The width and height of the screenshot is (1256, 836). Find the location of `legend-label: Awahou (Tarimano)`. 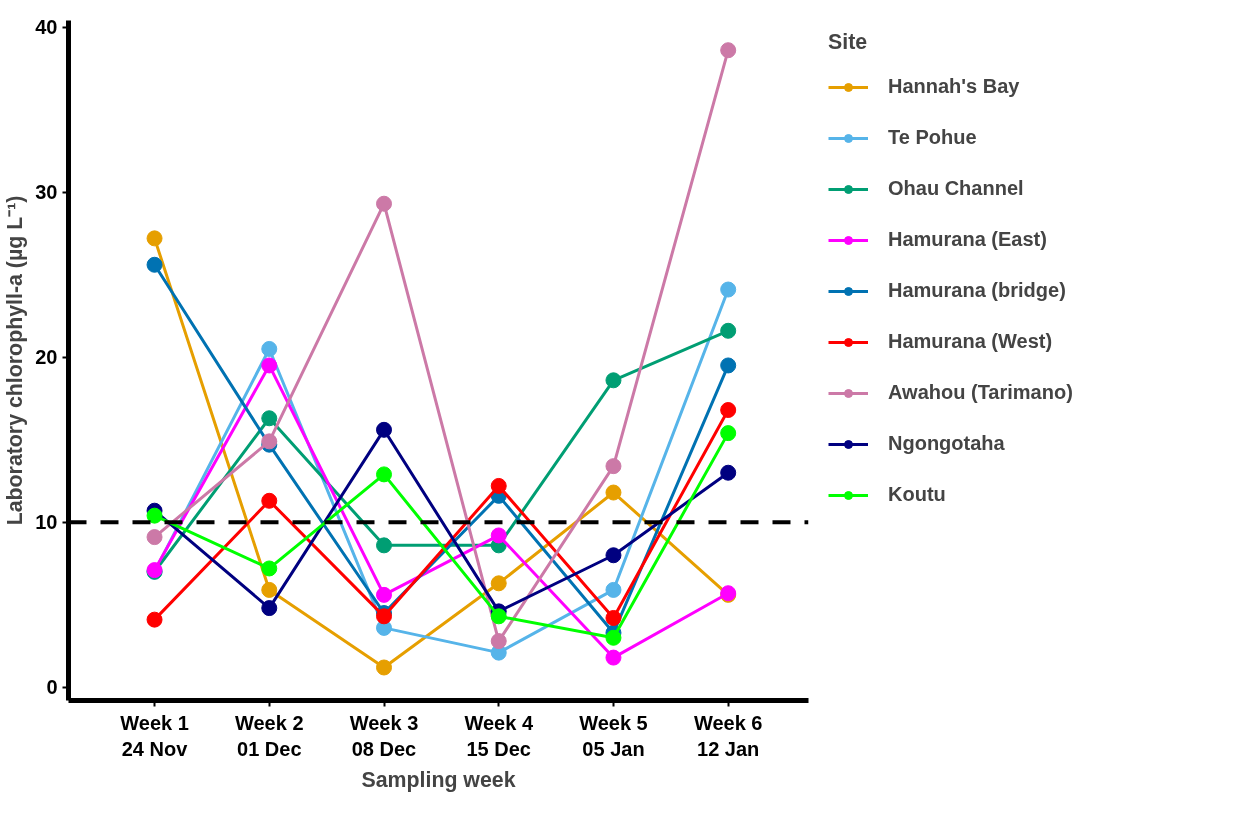

legend-label: Awahou (Tarimano) is located at coordinates (980, 392).